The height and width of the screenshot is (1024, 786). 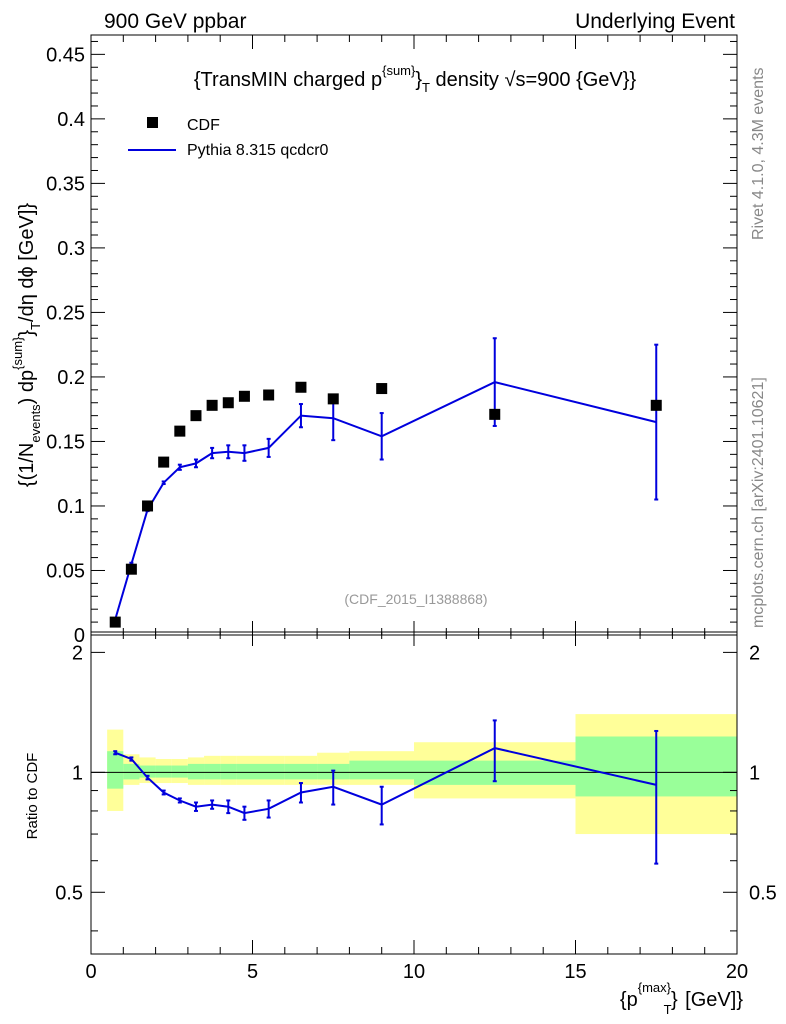 I want to click on mcplots-label: mcplots.cern.ch [arXiv:2401.10621], so click(x=758, y=502).